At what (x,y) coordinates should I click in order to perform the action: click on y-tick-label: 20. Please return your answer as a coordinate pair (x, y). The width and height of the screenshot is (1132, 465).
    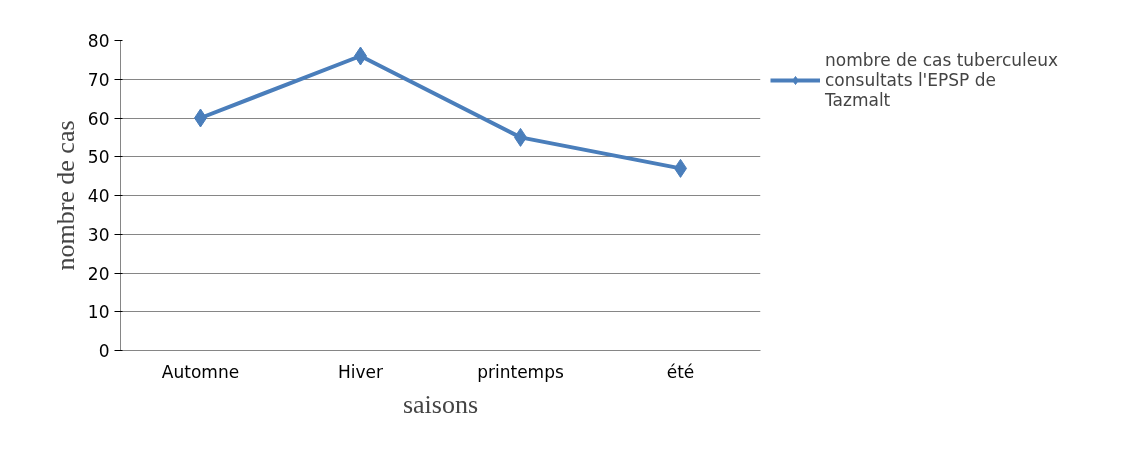
    Looking at the image, I should click on (98, 273).